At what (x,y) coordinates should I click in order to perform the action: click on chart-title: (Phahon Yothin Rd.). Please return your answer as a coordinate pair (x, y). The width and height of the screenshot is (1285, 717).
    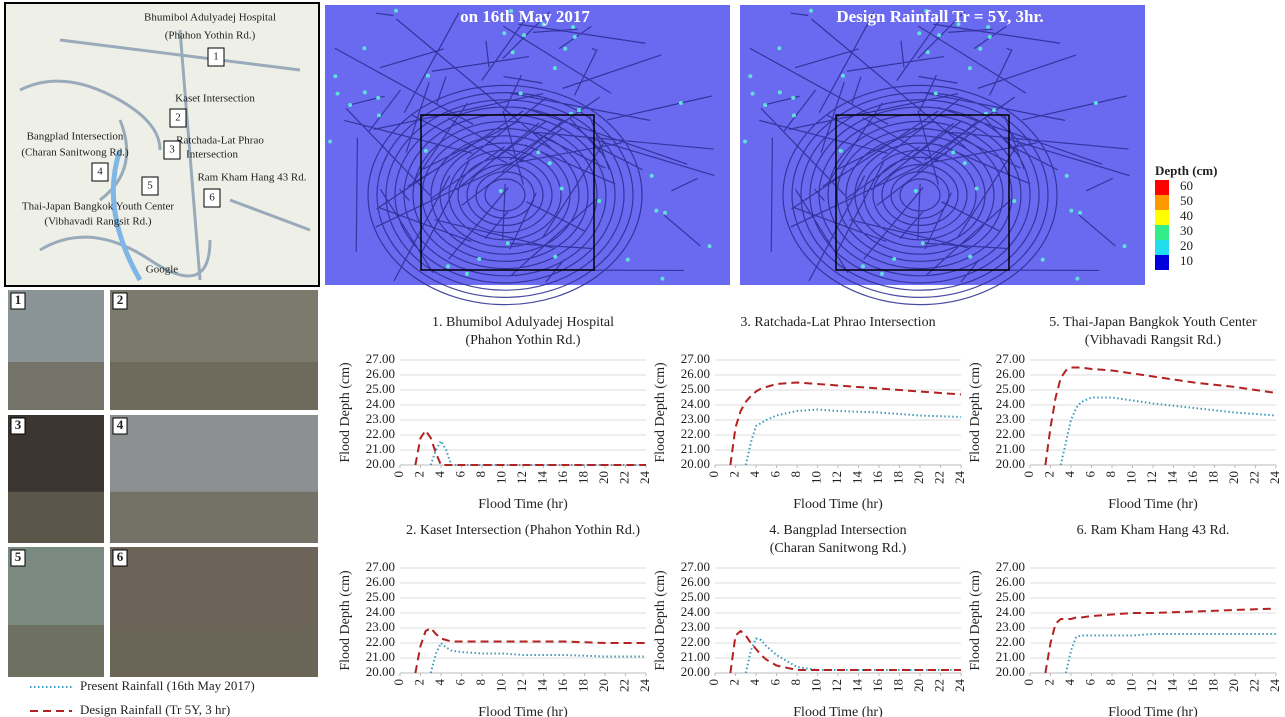
    Looking at the image, I should click on (522, 340).